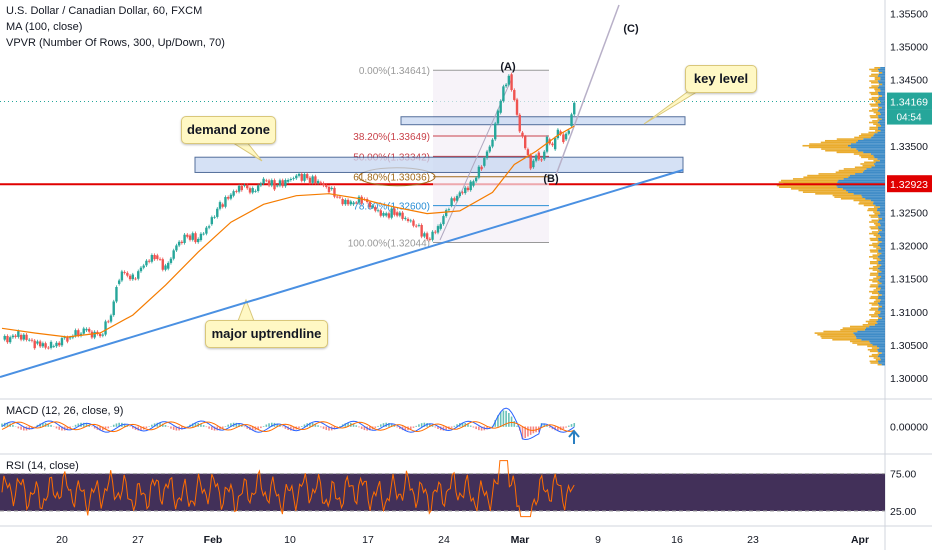 The height and width of the screenshot is (555, 932). Describe the element at coordinates (903, 475) in the screenshot. I see `rsi-upper-tick: 75.00` at that location.